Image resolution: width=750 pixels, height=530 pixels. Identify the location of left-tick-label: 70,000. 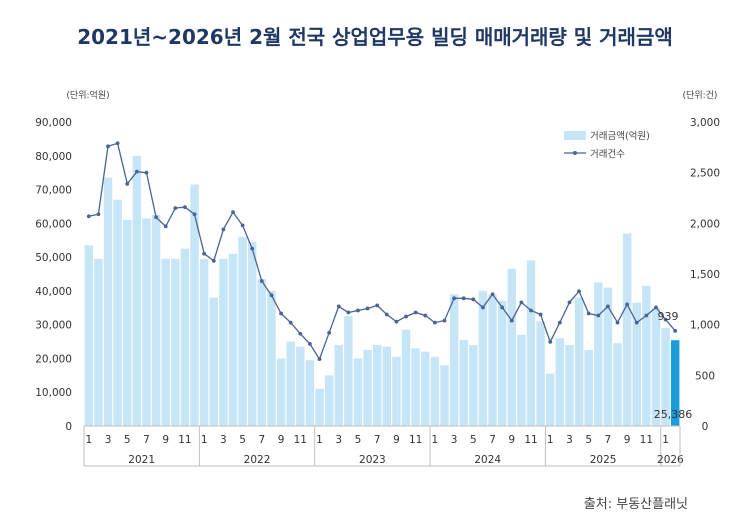
(53, 191).